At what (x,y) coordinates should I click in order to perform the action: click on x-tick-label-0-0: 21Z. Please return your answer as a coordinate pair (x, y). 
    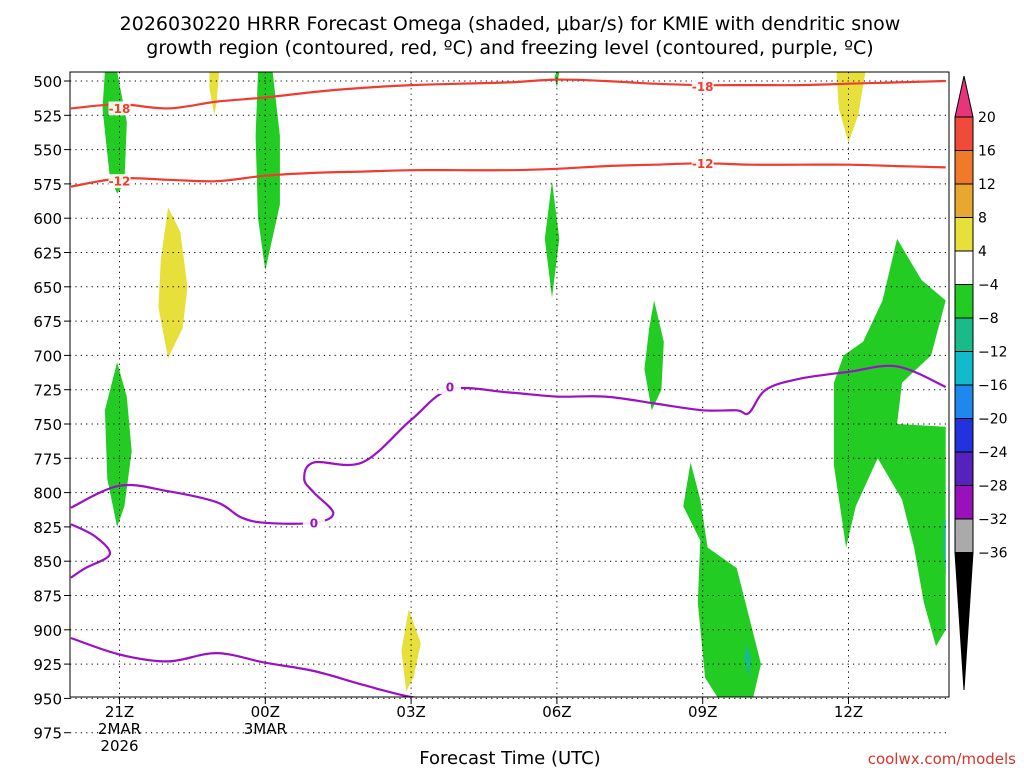
    Looking at the image, I should click on (119, 712).